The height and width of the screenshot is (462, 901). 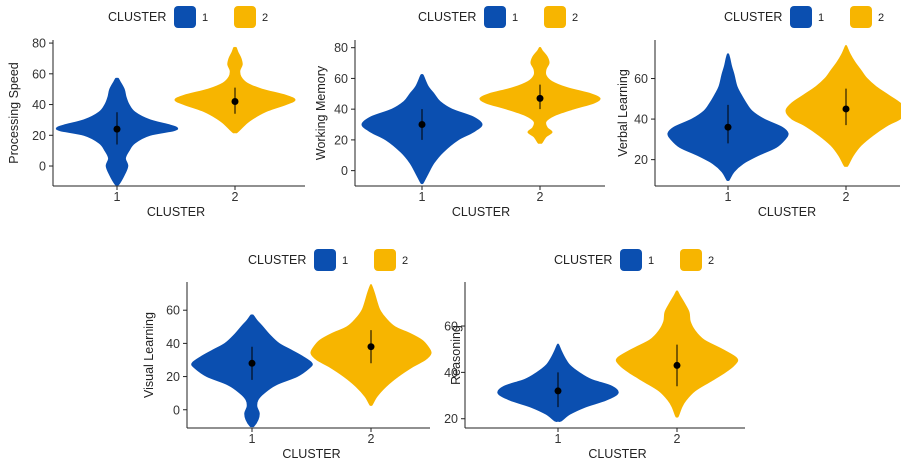 I want to click on y-axis-title: Processing Speed, so click(x=14, y=113).